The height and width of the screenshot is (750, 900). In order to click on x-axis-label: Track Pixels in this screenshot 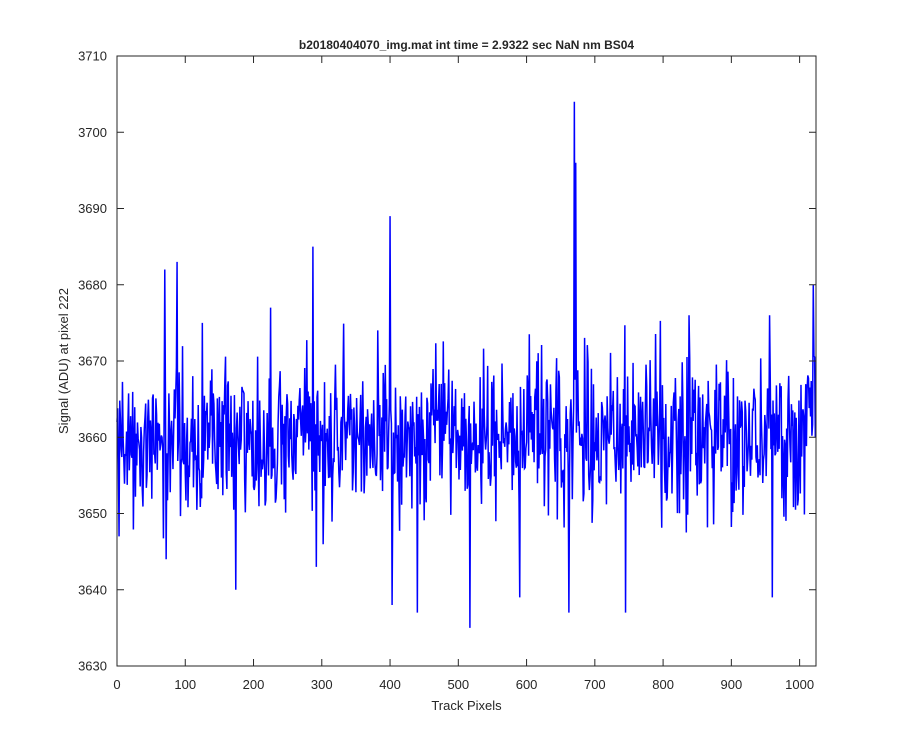, I will do `click(466, 705)`.